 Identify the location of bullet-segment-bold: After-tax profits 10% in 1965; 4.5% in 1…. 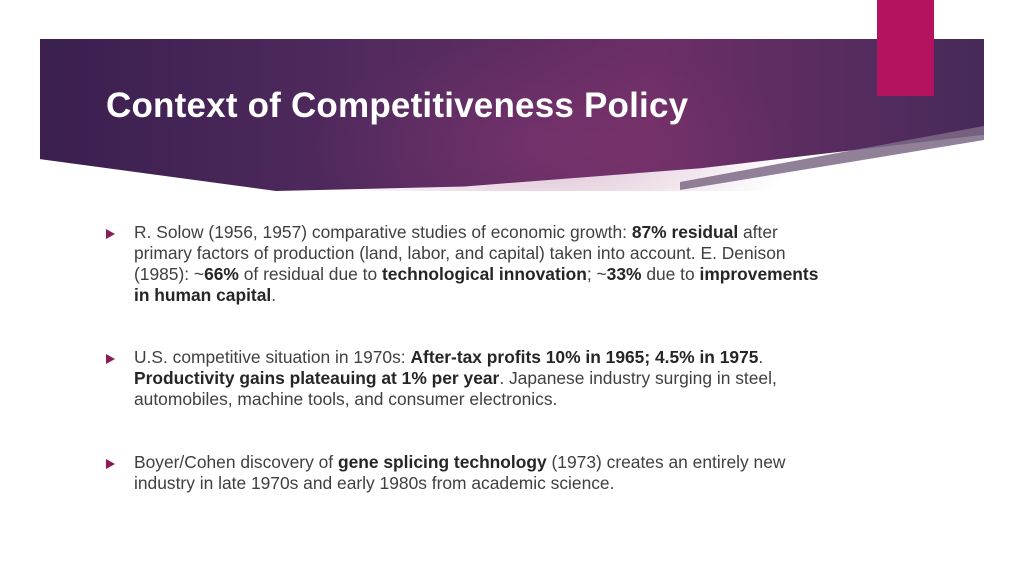
(584, 357).